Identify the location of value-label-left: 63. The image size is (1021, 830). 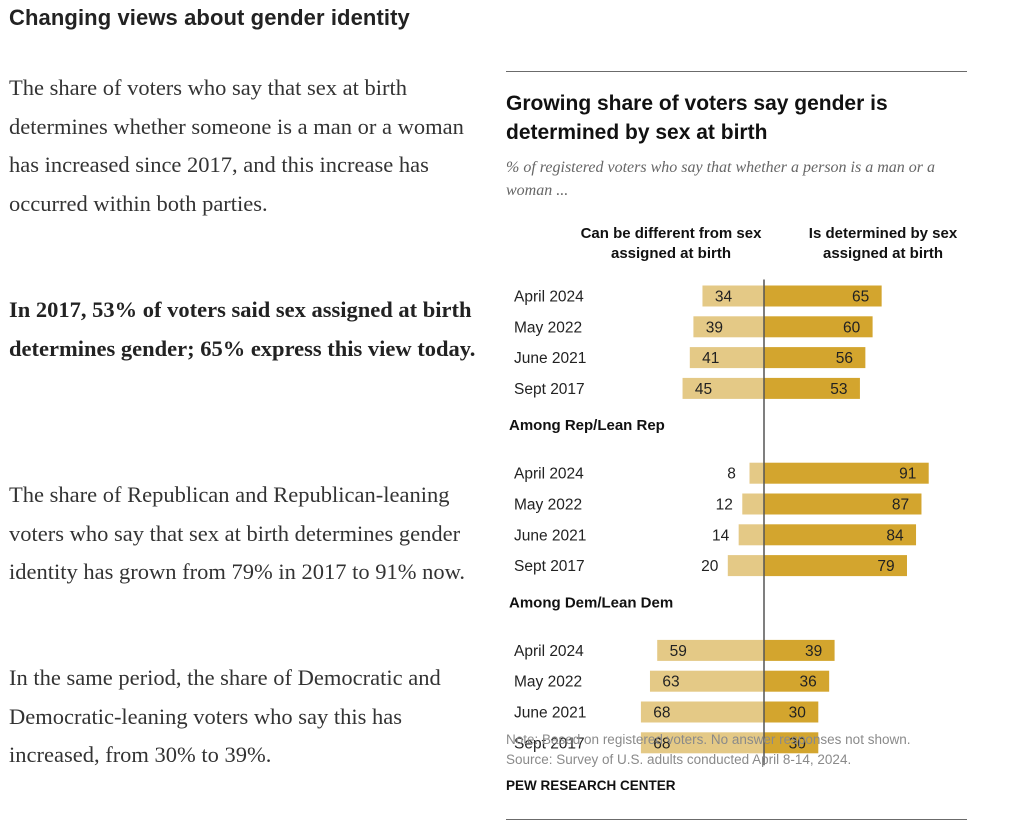
(670, 682).